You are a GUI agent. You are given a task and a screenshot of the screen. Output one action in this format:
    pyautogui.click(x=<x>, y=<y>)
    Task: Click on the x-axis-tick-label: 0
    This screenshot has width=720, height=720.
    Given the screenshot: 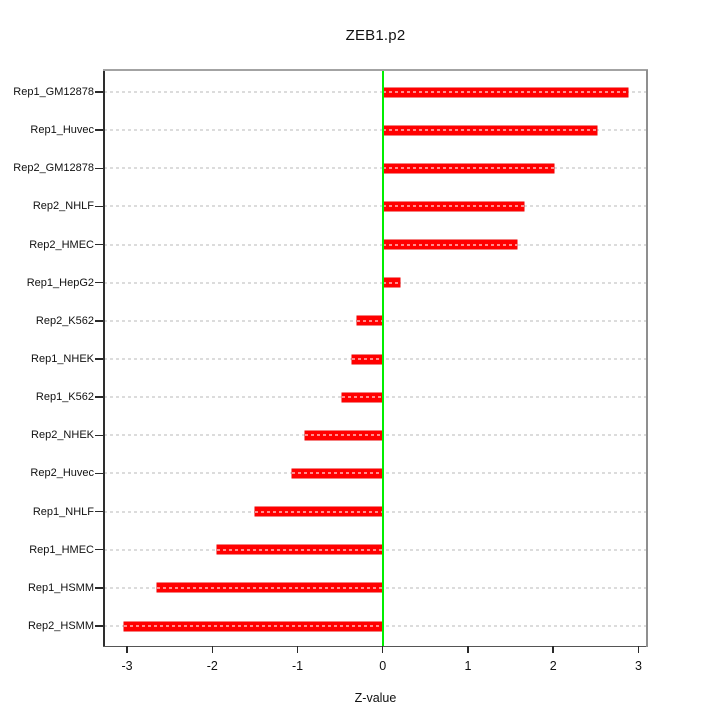 What is the action you would take?
    pyautogui.click(x=383, y=666)
    